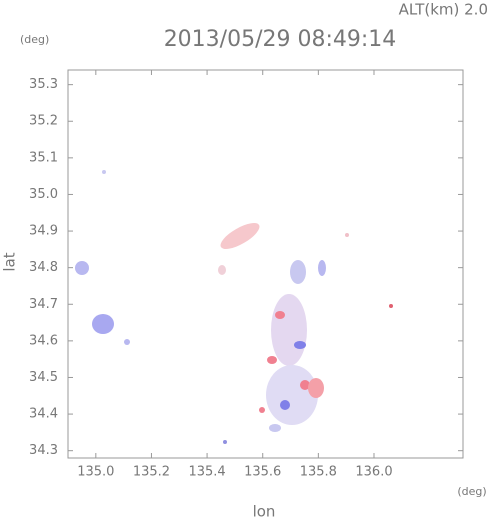 This screenshot has width=491, height=525. What do you see at coordinates (280, 39) in the screenshot?
I see `chart-title: 2013/05/29 08:49:14` at bounding box center [280, 39].